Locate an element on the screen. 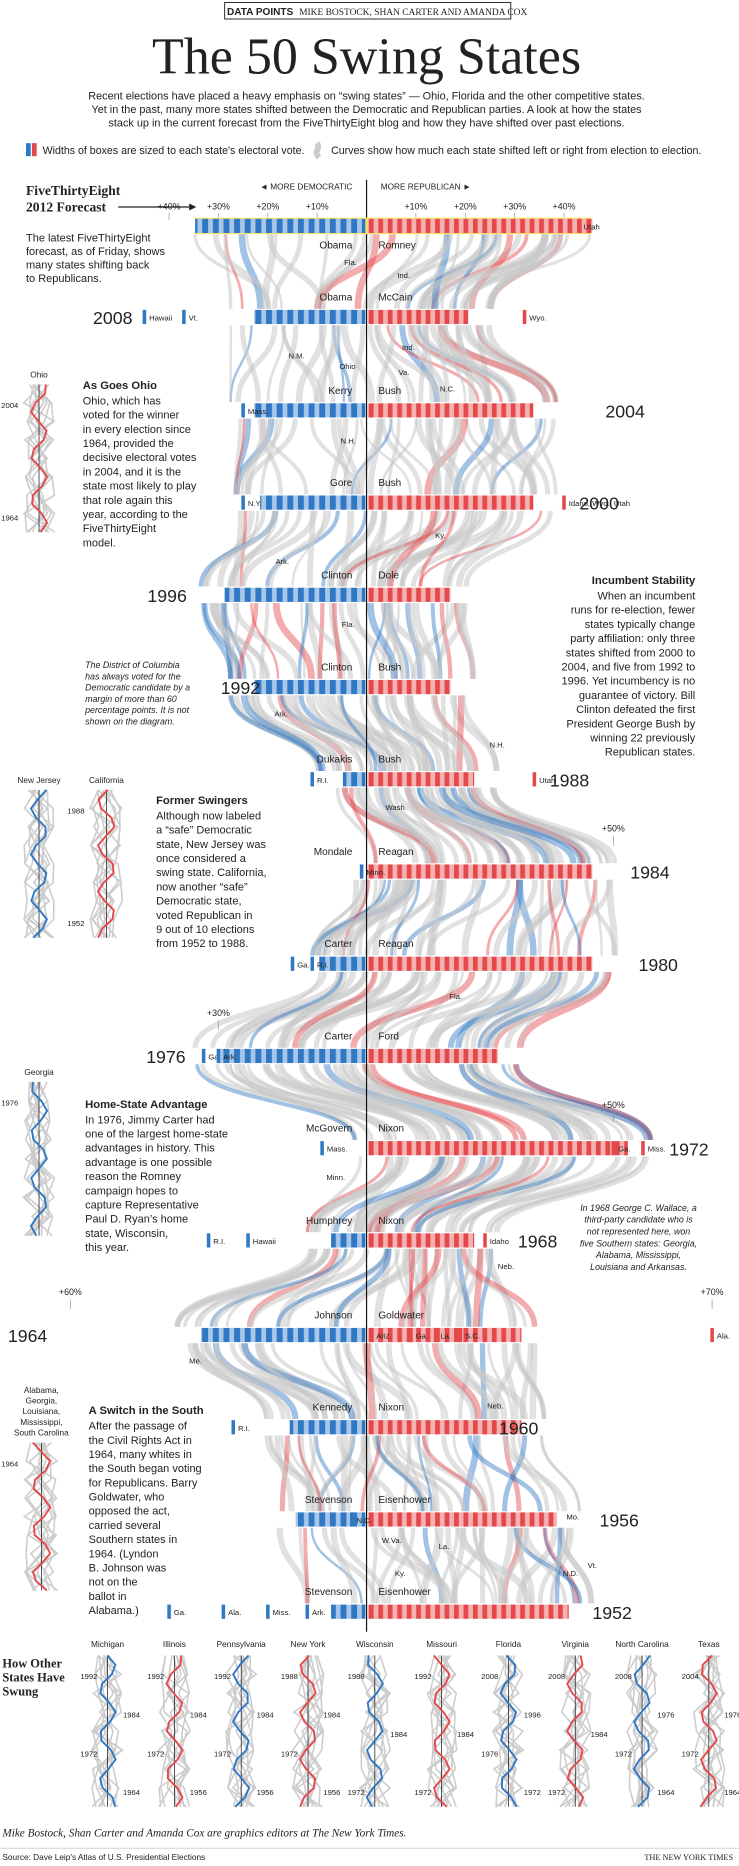 Image resolution: width=739 pixels, height=1866 pixels. block-line: has always voted for the is located at coordinates (133, 676).